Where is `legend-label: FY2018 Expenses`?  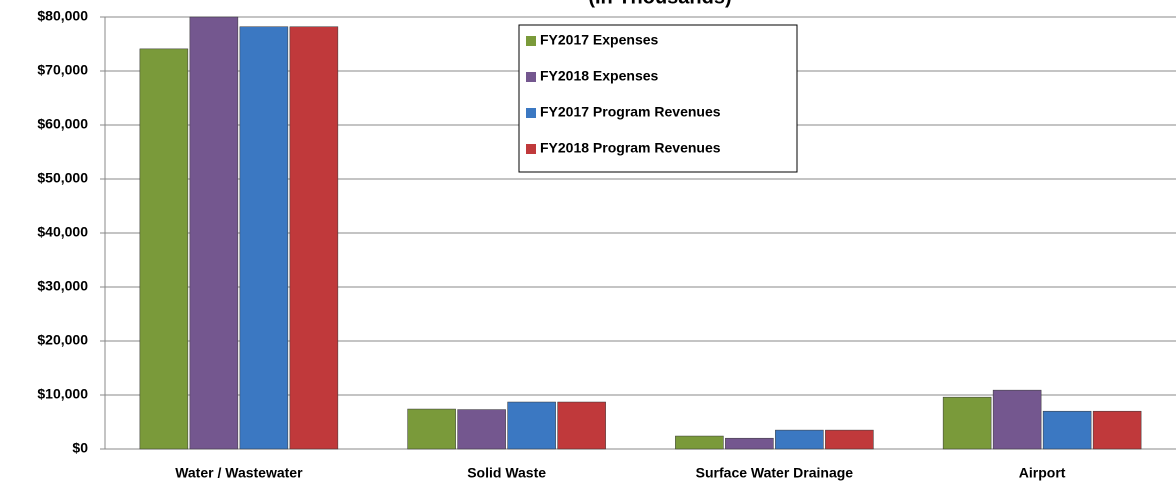 legend-label: FY2018 Expenses is located at coordinates (599, 76).